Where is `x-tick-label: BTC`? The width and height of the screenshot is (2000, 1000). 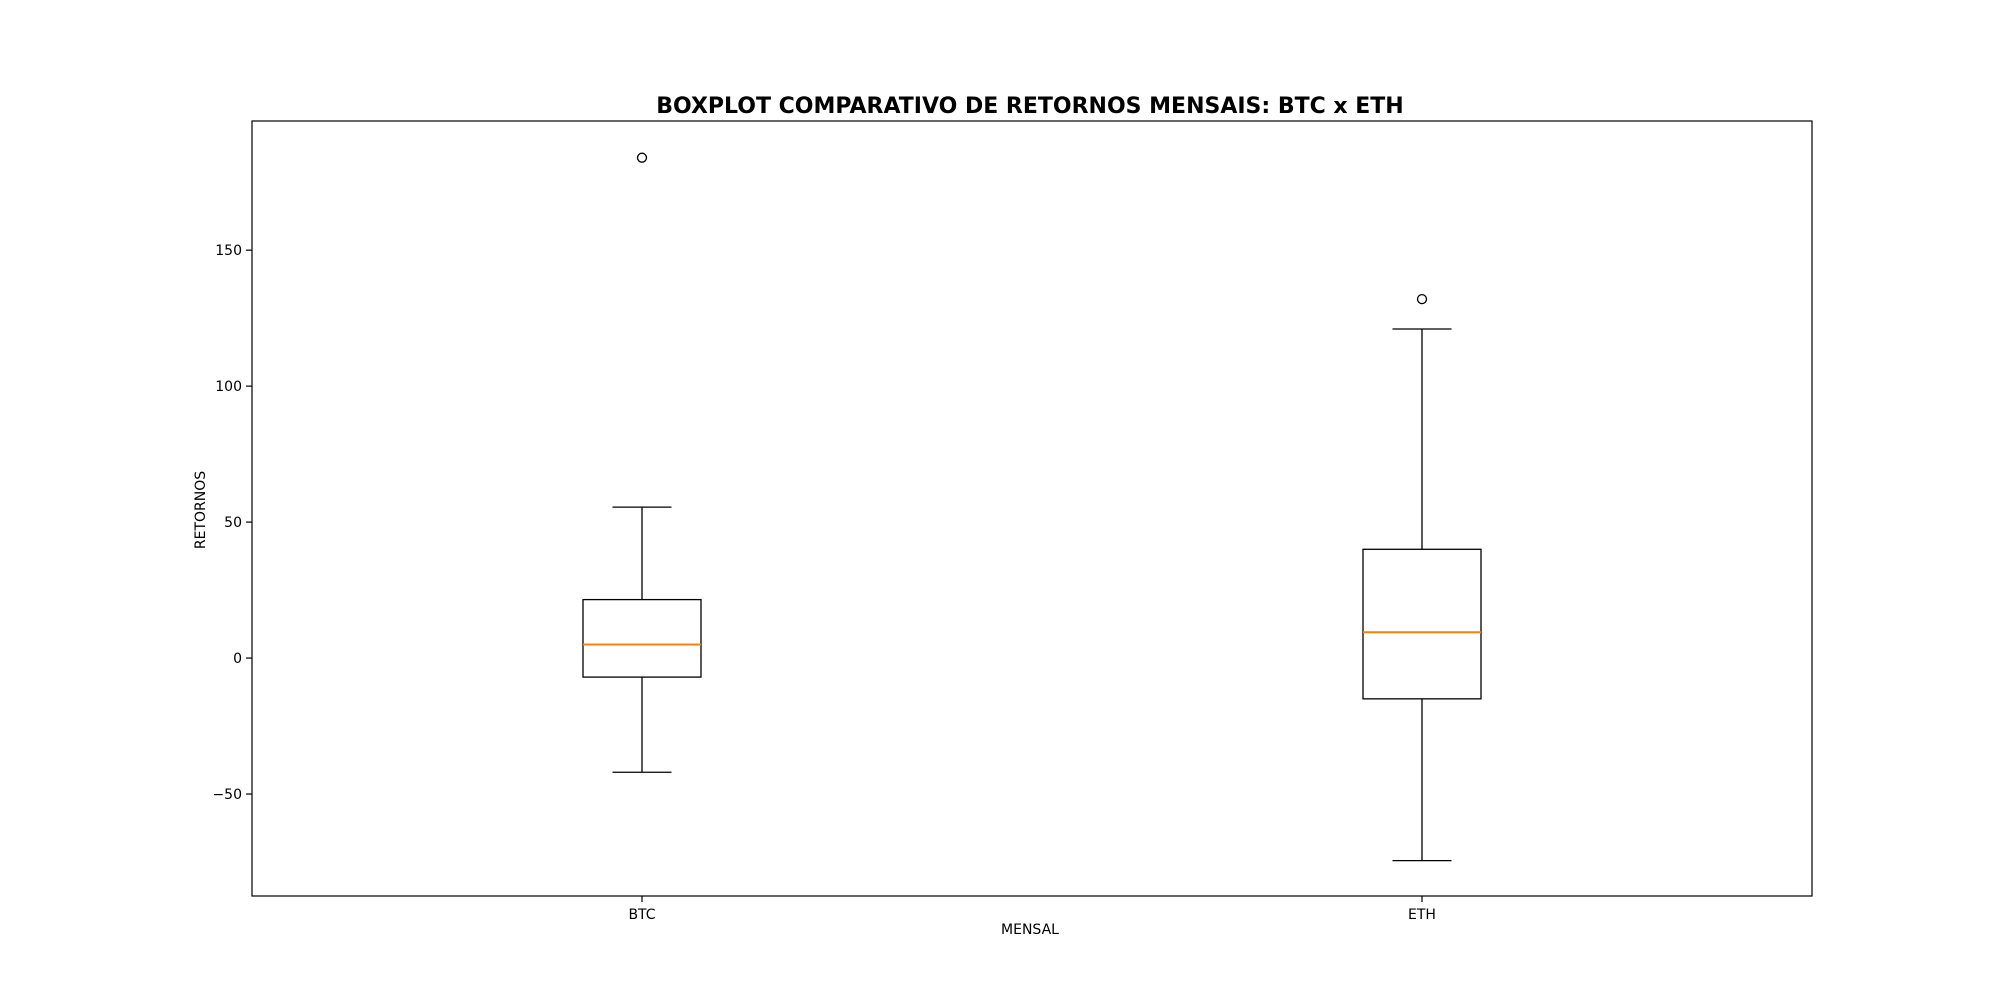 x-tick-label: BTC is located at coordinates (641, 915).